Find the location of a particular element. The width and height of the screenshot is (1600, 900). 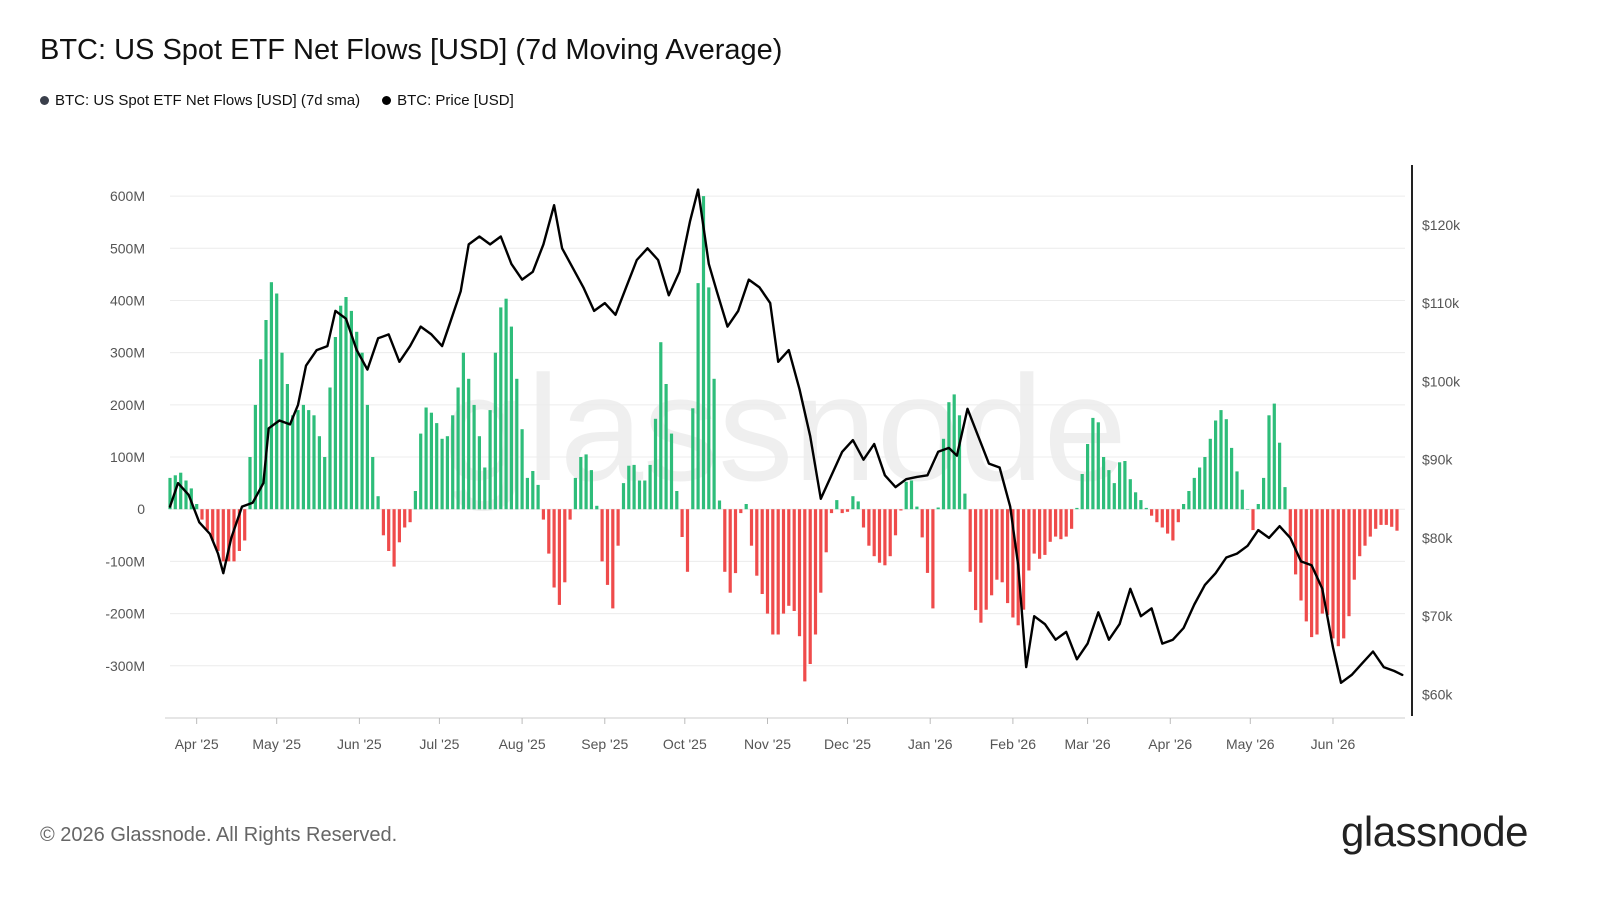

x-tick-label: Feb '26 is located at coordinates (1013, 744).